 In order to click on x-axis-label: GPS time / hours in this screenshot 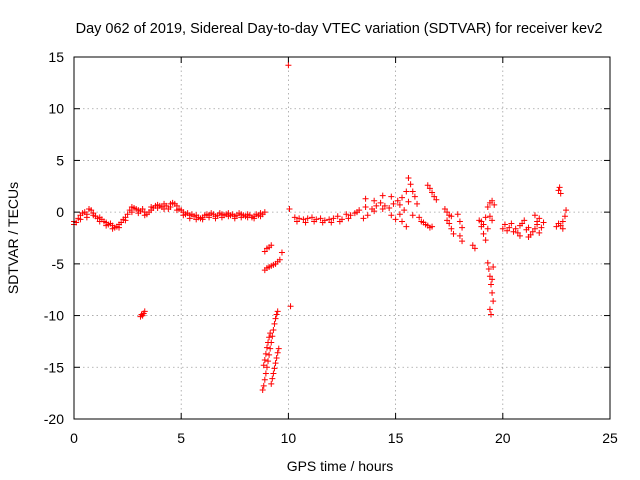, I will do `click(340, 466)`.